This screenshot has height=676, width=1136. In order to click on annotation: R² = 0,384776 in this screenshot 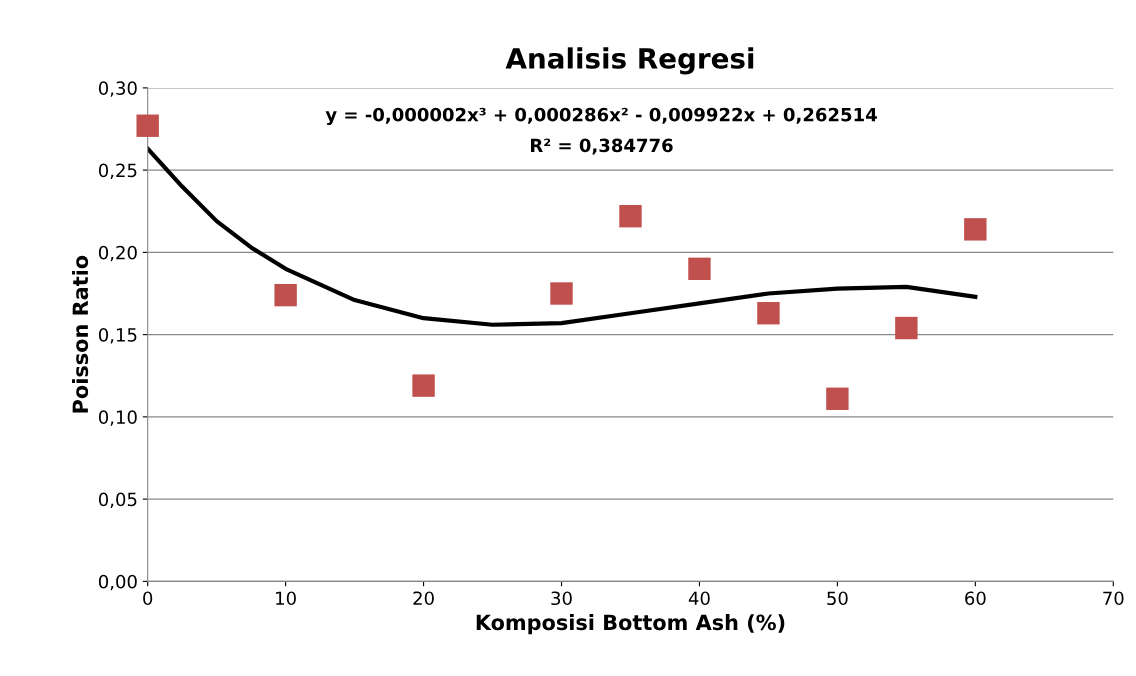, I will do `click(602, 146)`.